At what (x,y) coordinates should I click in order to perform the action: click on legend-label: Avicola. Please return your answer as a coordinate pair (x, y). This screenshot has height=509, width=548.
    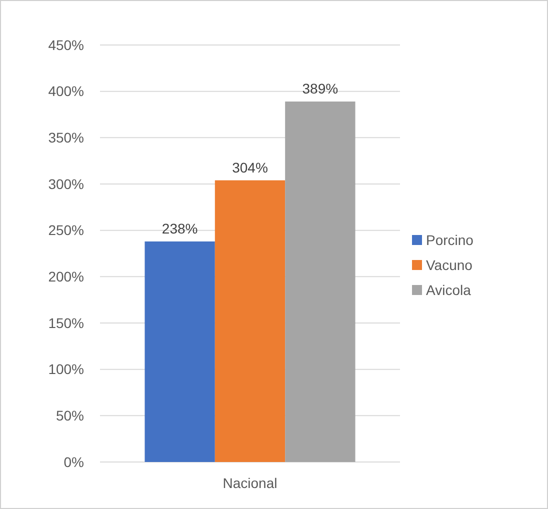
    Looking at the image, I should click on (449, 290).